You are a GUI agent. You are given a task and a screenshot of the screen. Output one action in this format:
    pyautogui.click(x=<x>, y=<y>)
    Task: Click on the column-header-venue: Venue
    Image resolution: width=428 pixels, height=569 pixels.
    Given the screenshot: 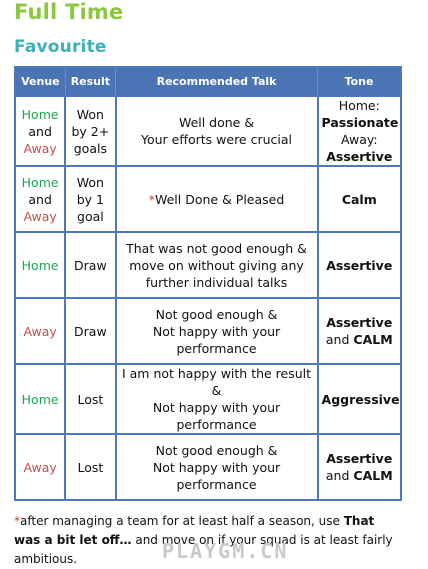 What is the action you would take?
    pyautogui.click(x=40, y=81)
    